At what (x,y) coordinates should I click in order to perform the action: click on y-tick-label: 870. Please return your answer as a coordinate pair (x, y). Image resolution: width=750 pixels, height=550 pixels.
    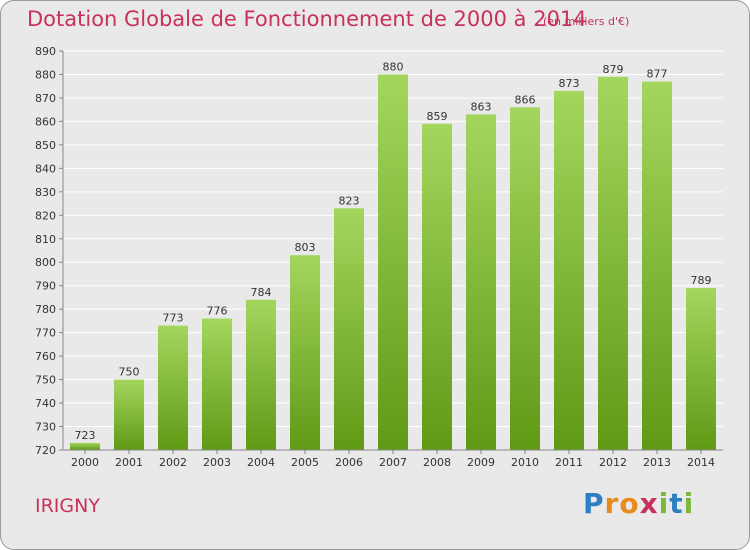
    Looking at the image, I should click on (45, 98).